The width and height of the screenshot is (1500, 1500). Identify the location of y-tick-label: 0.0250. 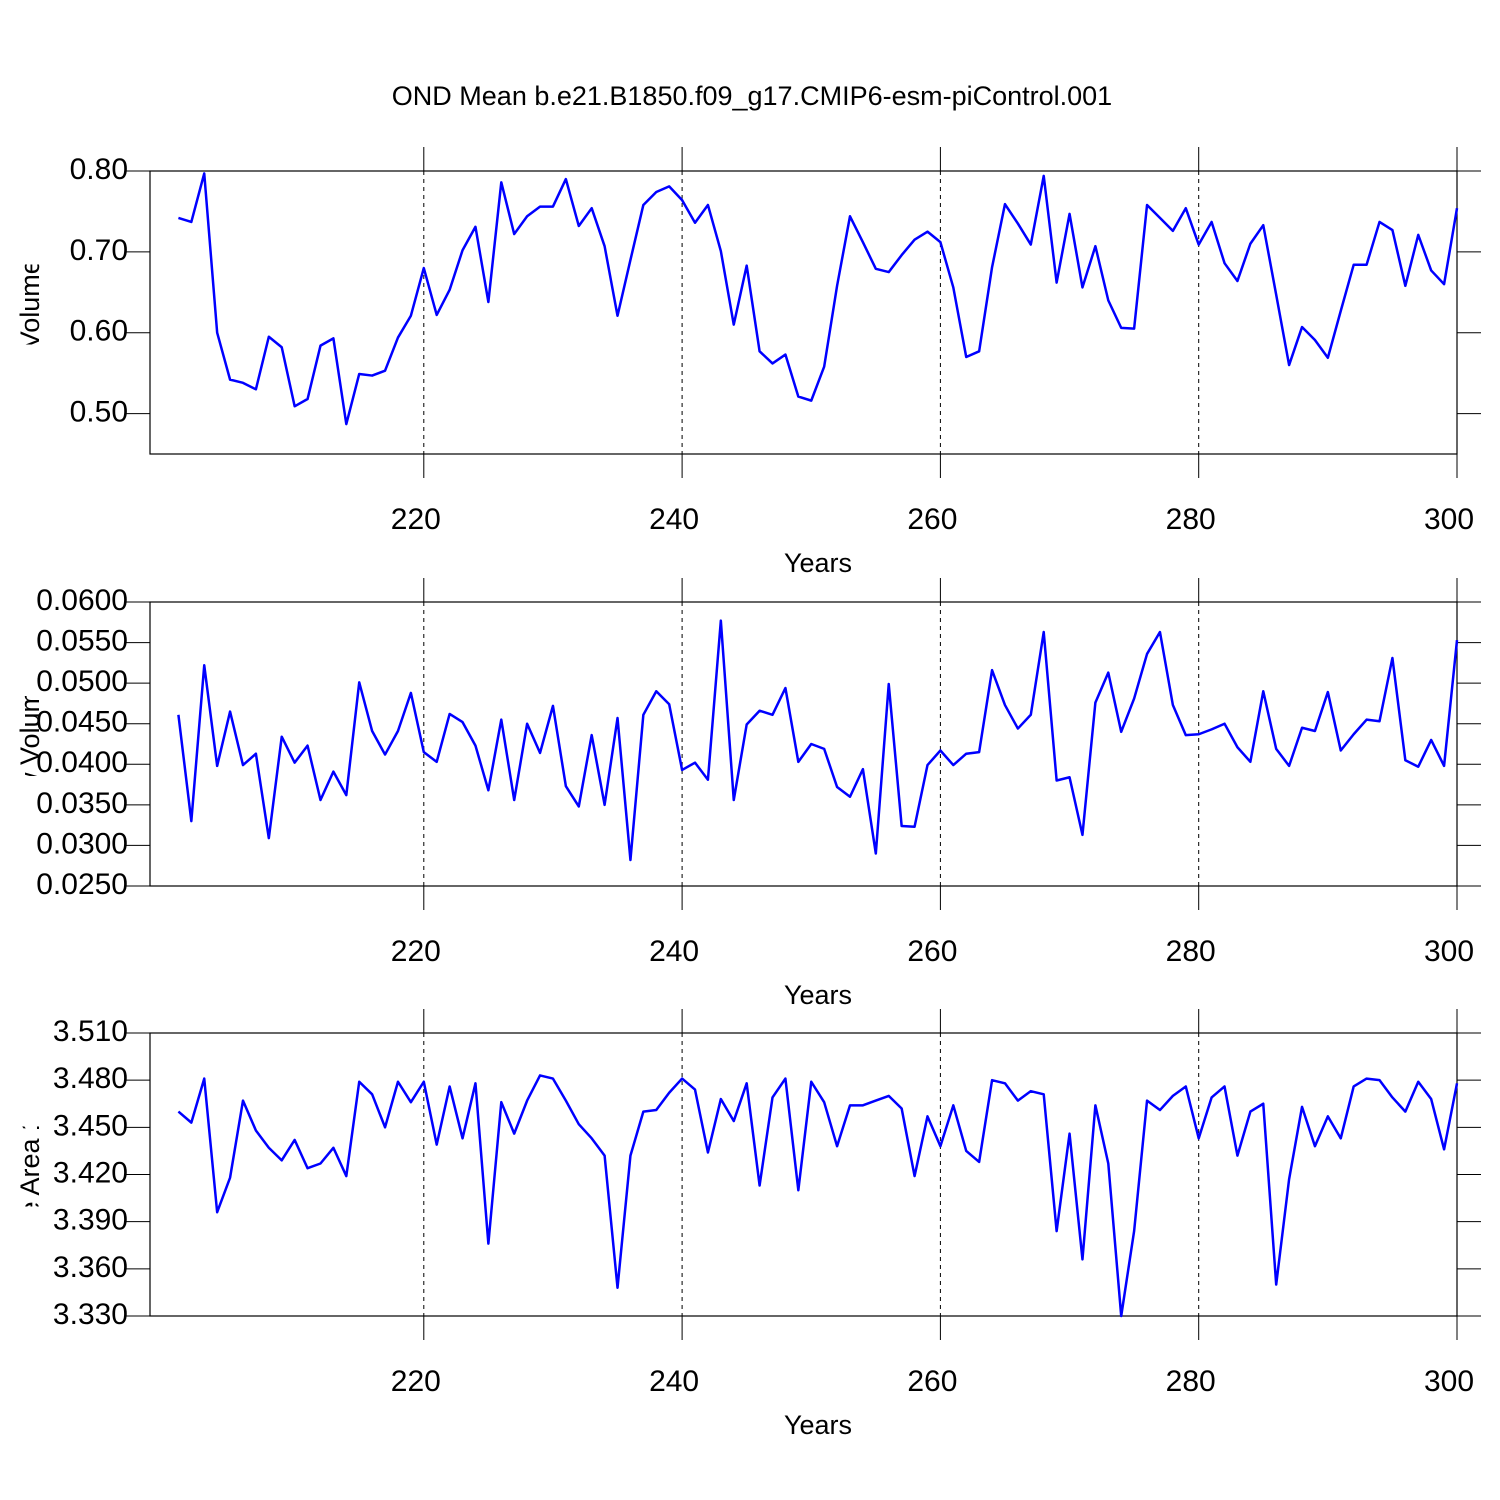
(82, 884).